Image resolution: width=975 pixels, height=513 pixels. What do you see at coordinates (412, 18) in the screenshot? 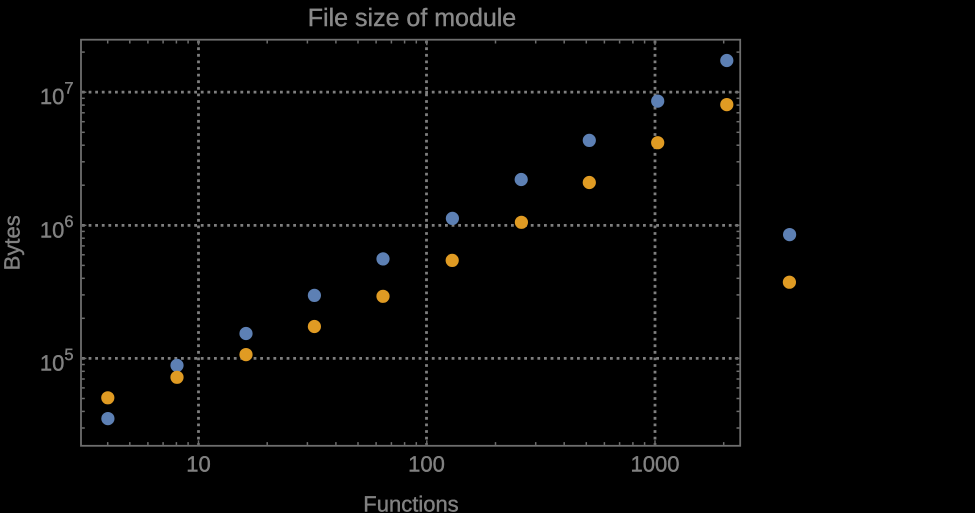
I see `svg-text: File size of module` at bounding box center [412, 18].